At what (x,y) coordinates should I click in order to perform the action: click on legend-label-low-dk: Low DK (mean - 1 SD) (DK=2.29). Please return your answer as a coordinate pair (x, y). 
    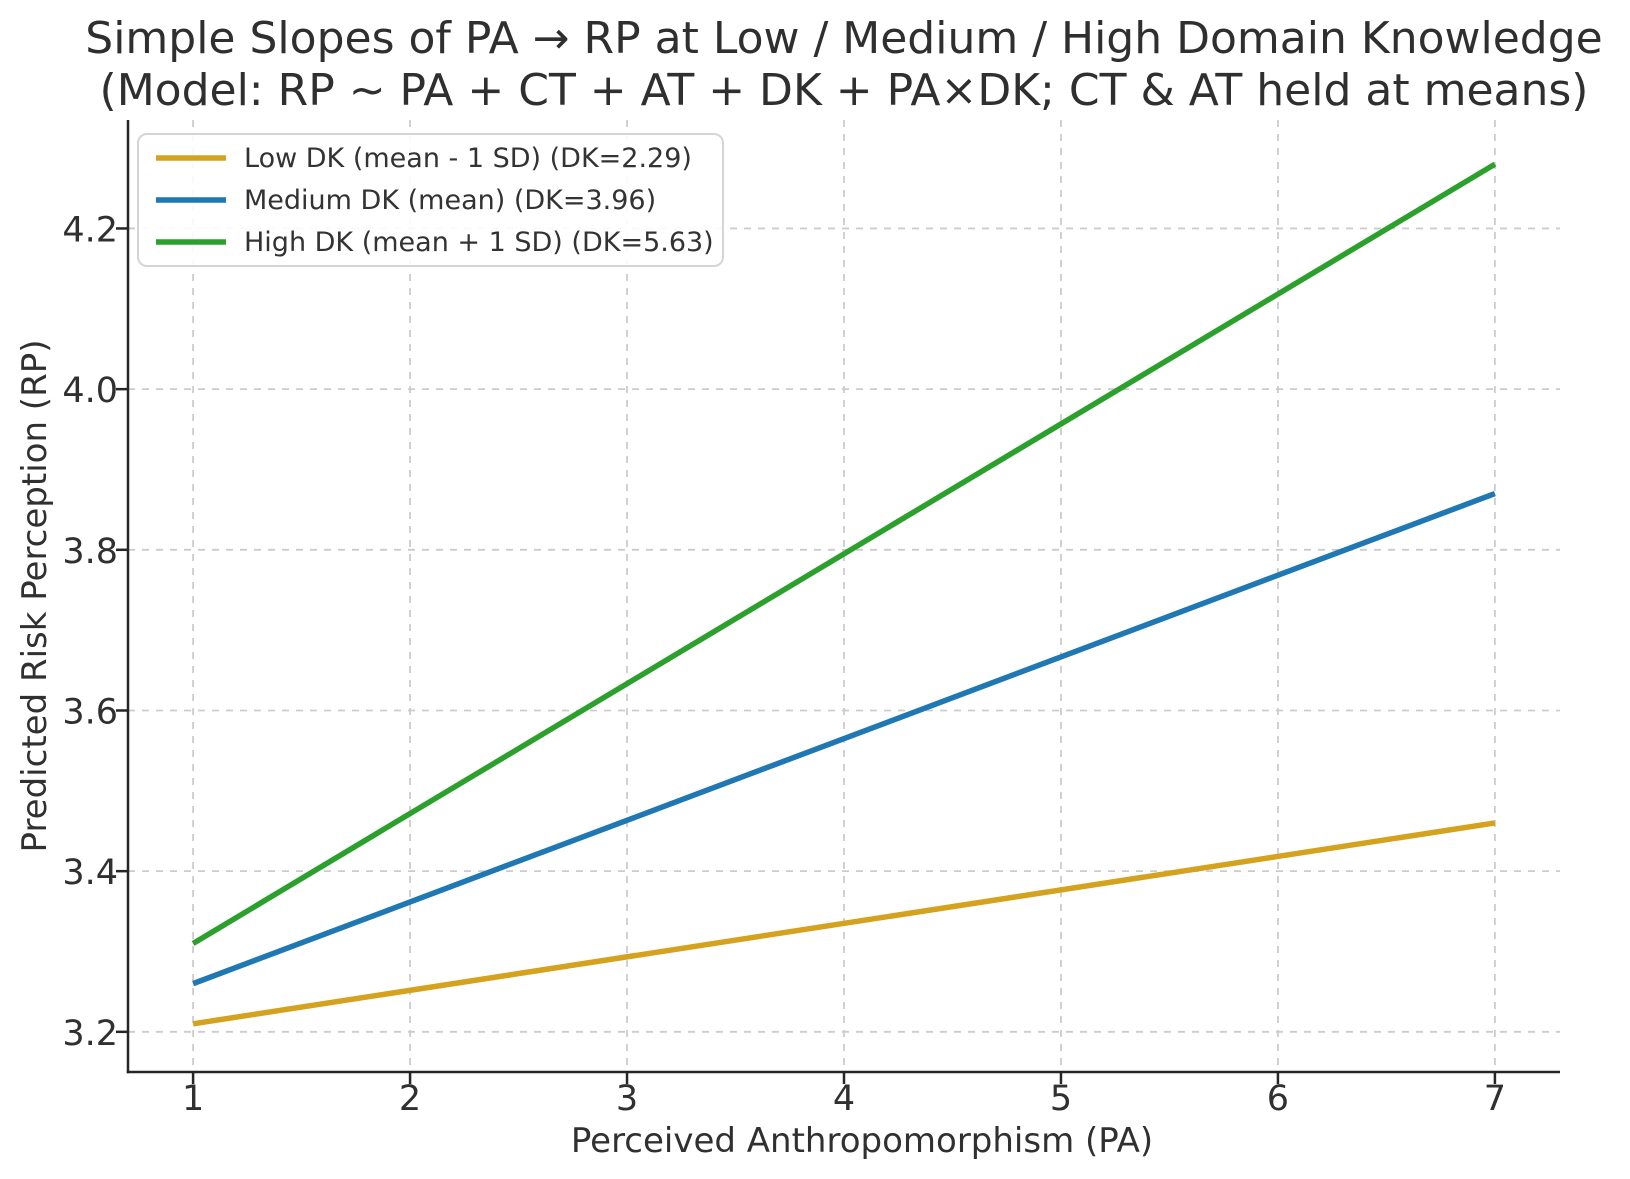
    Looking at the image, I should click on (468, 158).